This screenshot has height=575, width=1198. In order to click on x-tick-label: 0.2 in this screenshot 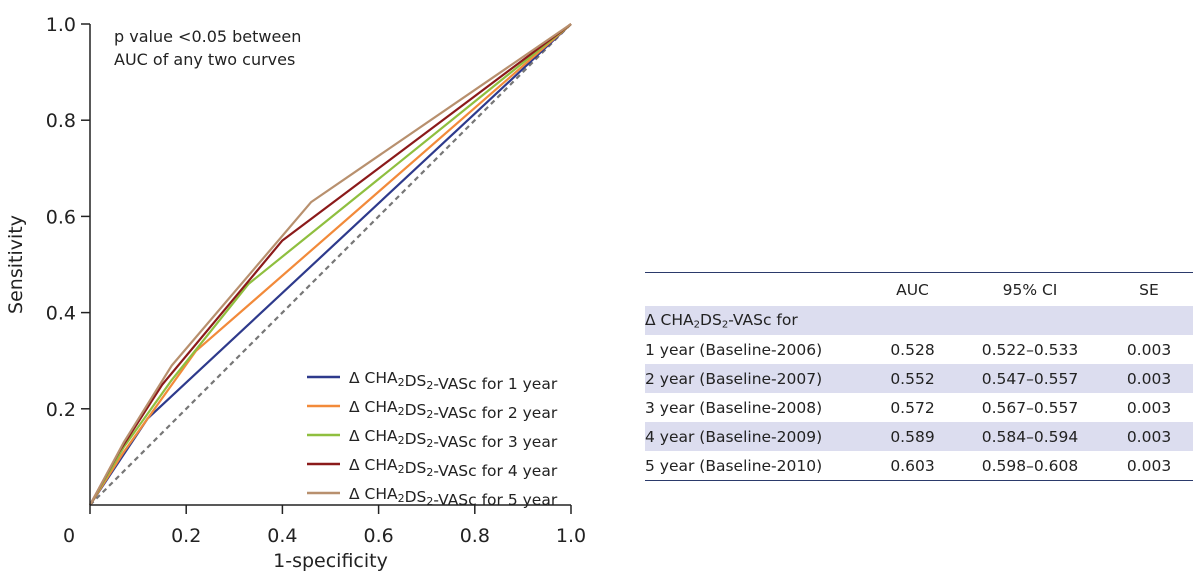, I will do `click(186, 536)`.